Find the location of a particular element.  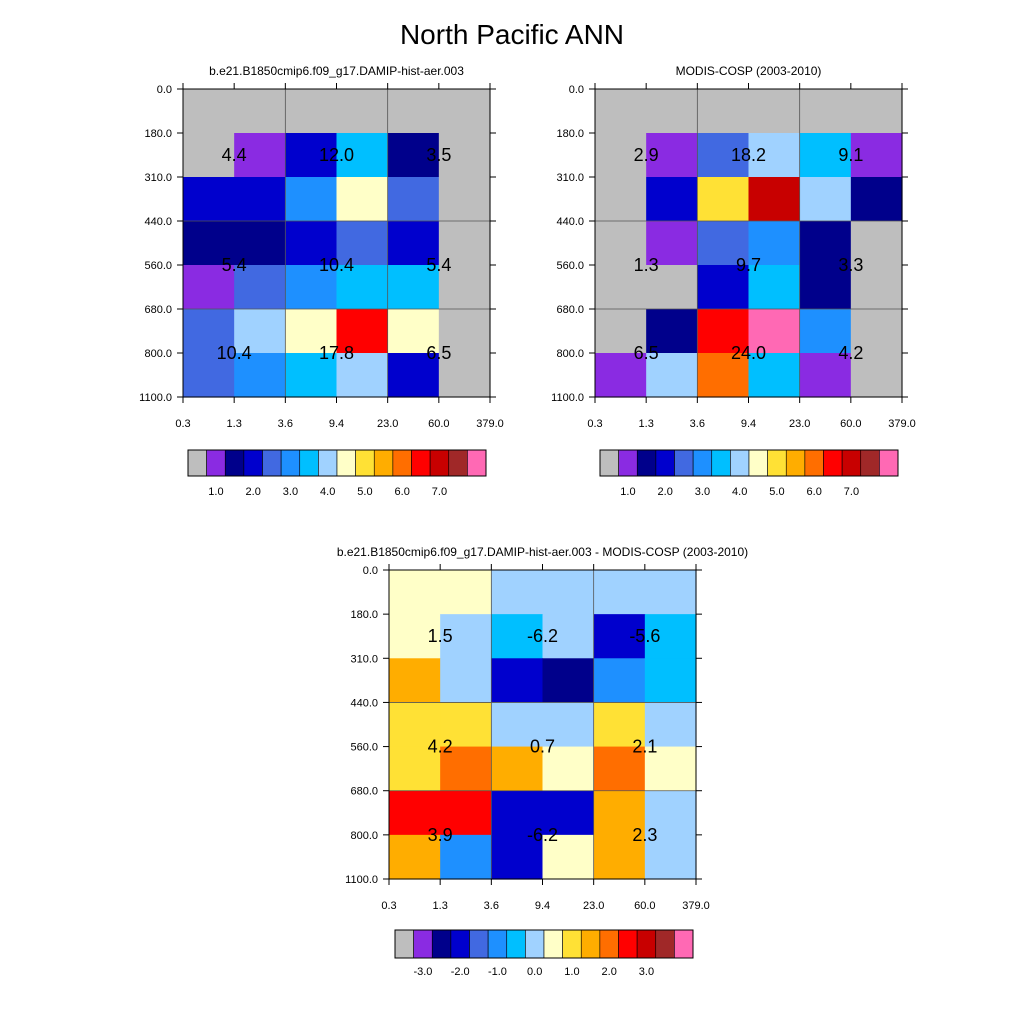

y-tick-label: 560.0 is located at coordinates (364, 748).